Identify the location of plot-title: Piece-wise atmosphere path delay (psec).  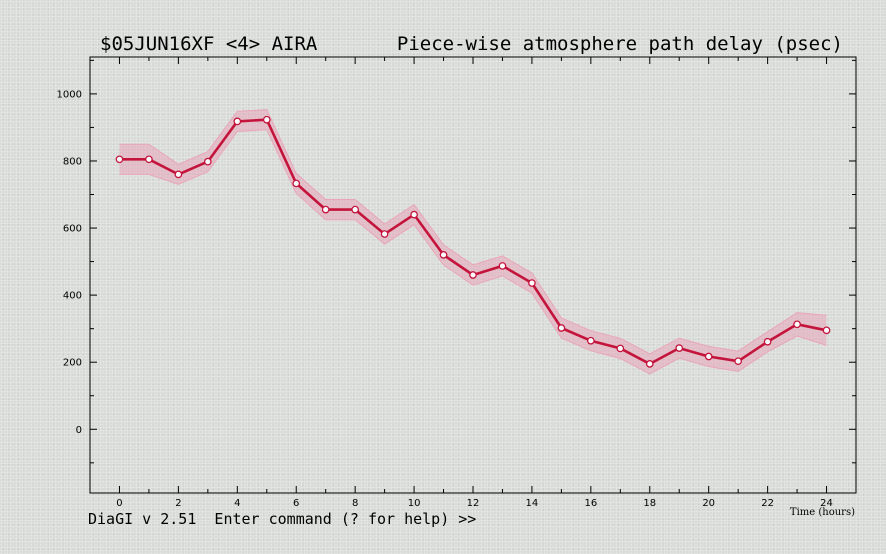
(620, 44).